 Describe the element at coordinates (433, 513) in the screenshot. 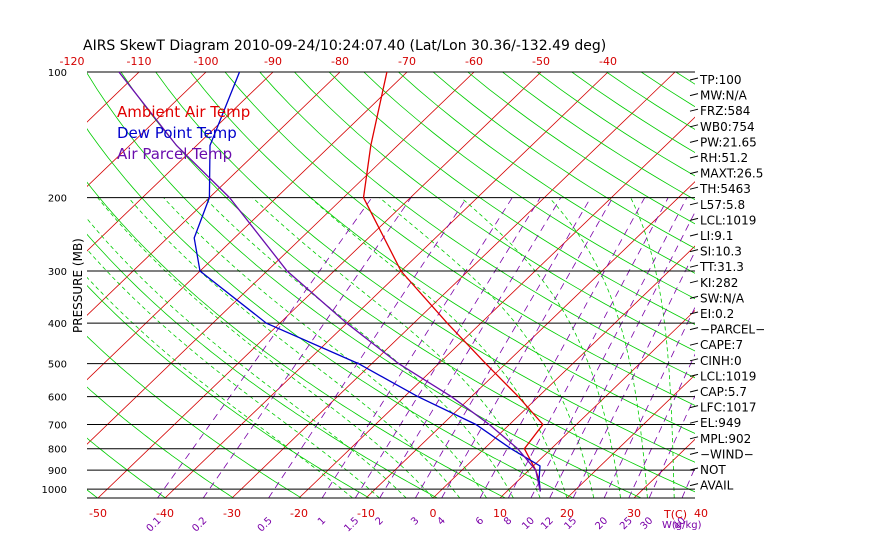

I see `bottom-temp-tick-label: 0` at that location.